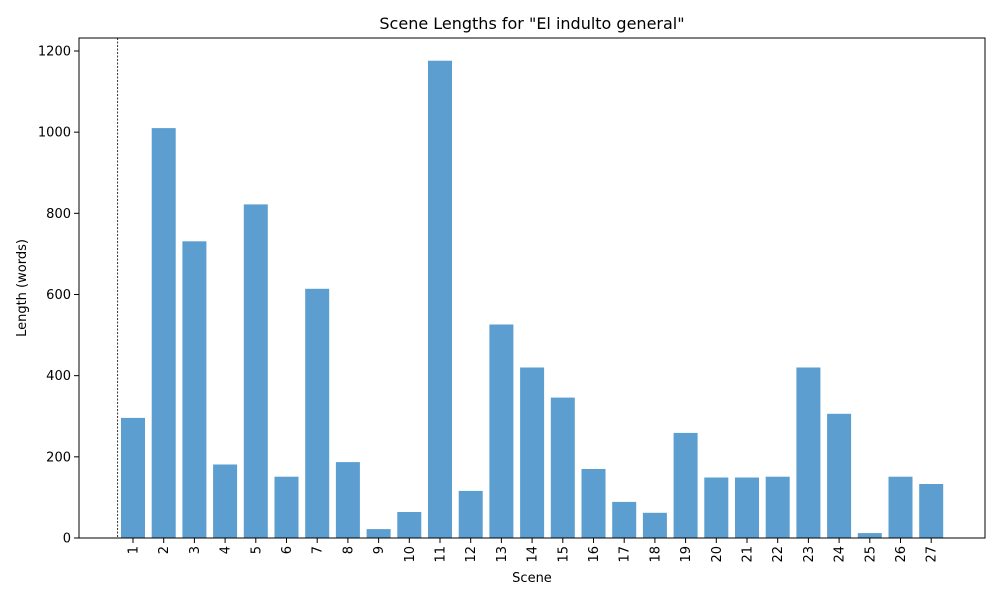 The width and height of the screenshot is (1000, 600). Describe the element at coordinates (410, 554) in the screenshot. I see `x-tick-label: 10` at that location.